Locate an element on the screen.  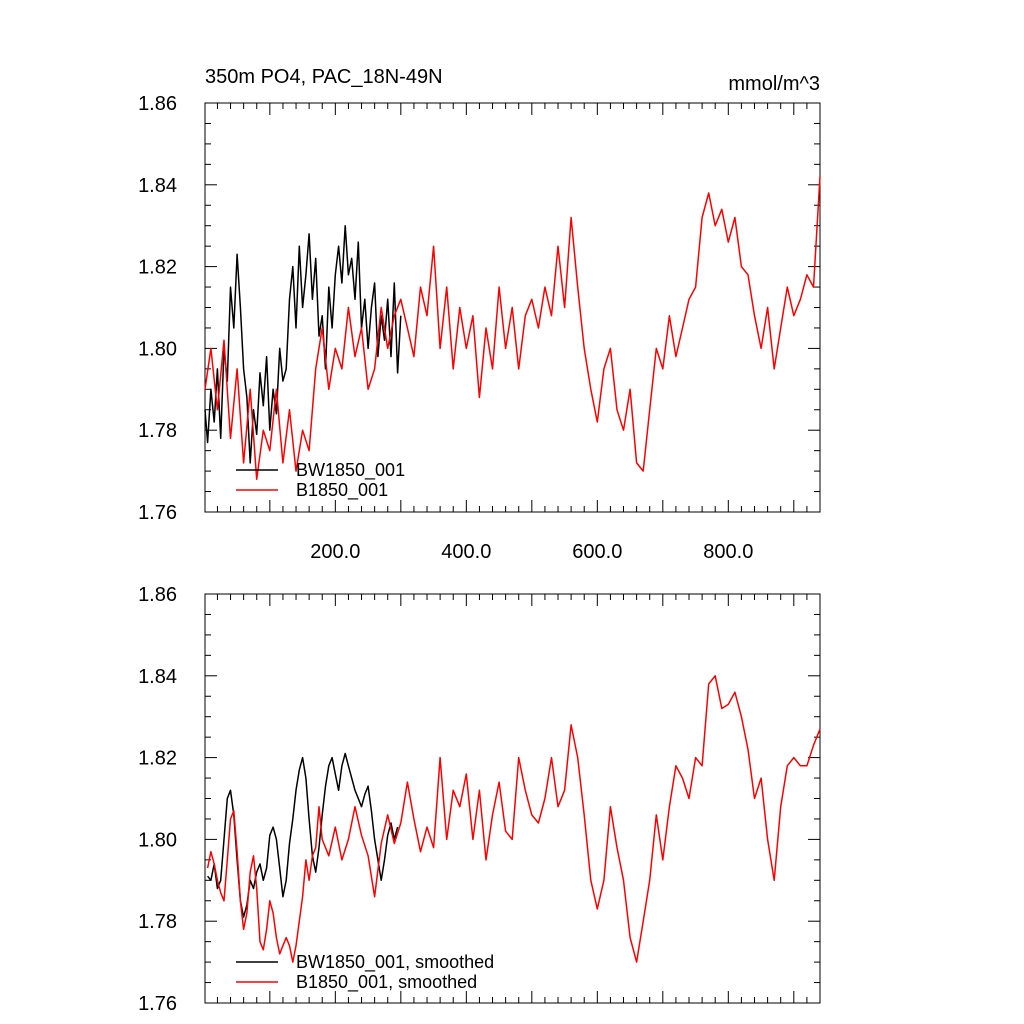
x-tick-label: 800.0 is located at coordinates (728, 552).